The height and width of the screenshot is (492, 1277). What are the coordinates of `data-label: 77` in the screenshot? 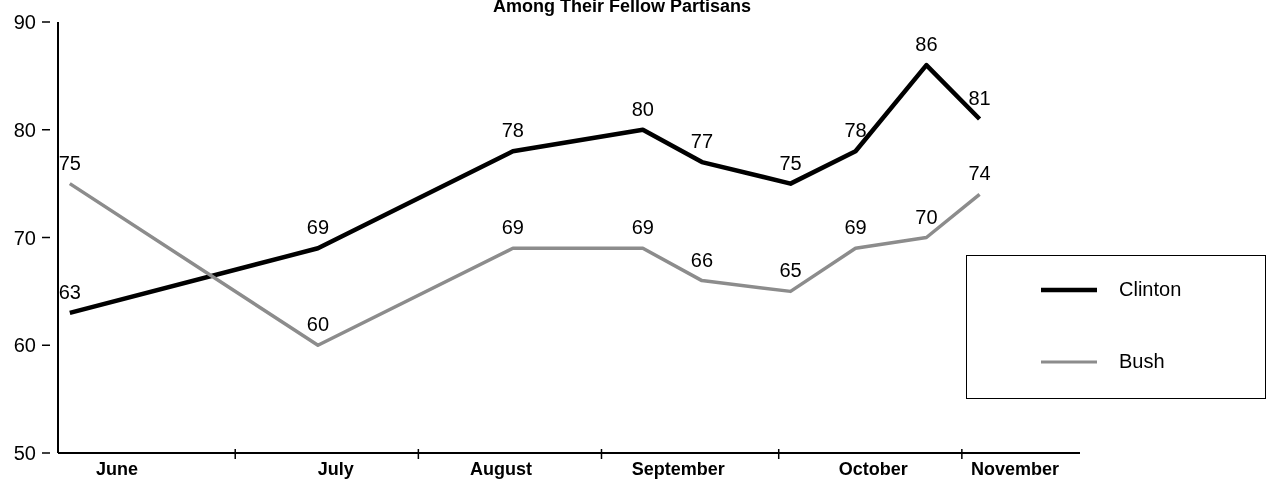 It's located at (702, 141).